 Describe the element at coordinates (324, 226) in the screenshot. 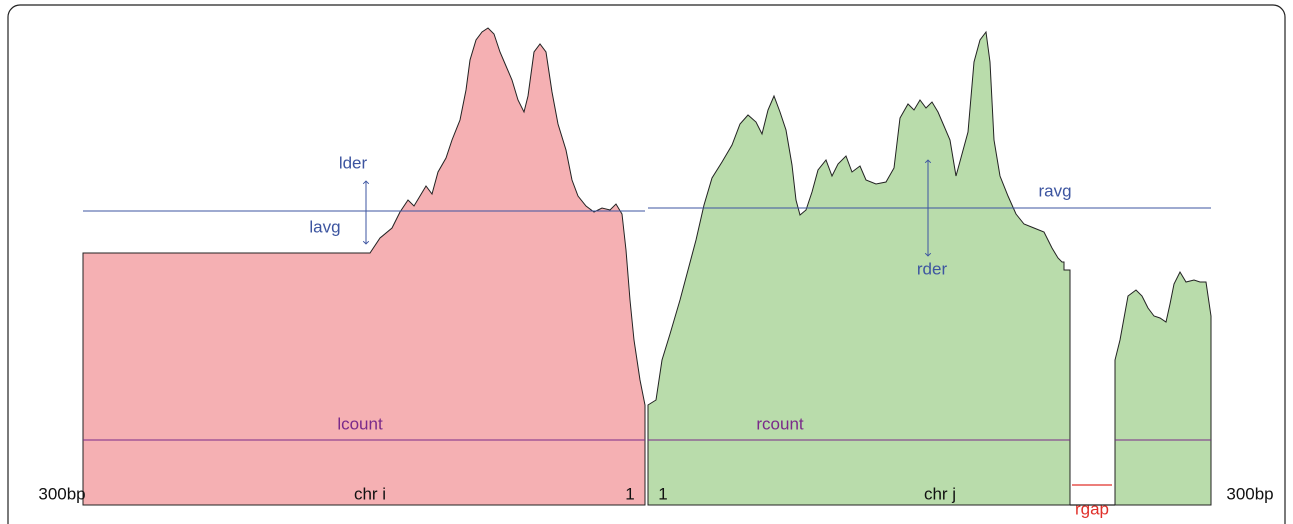

I see `label: lavg` at that location.